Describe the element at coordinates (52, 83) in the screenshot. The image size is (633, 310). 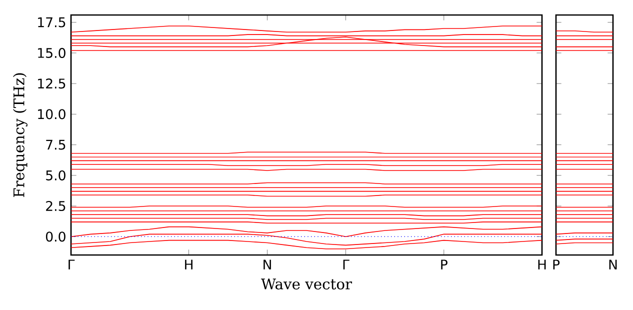
I see `y-tick-label: 12.5` at that location.